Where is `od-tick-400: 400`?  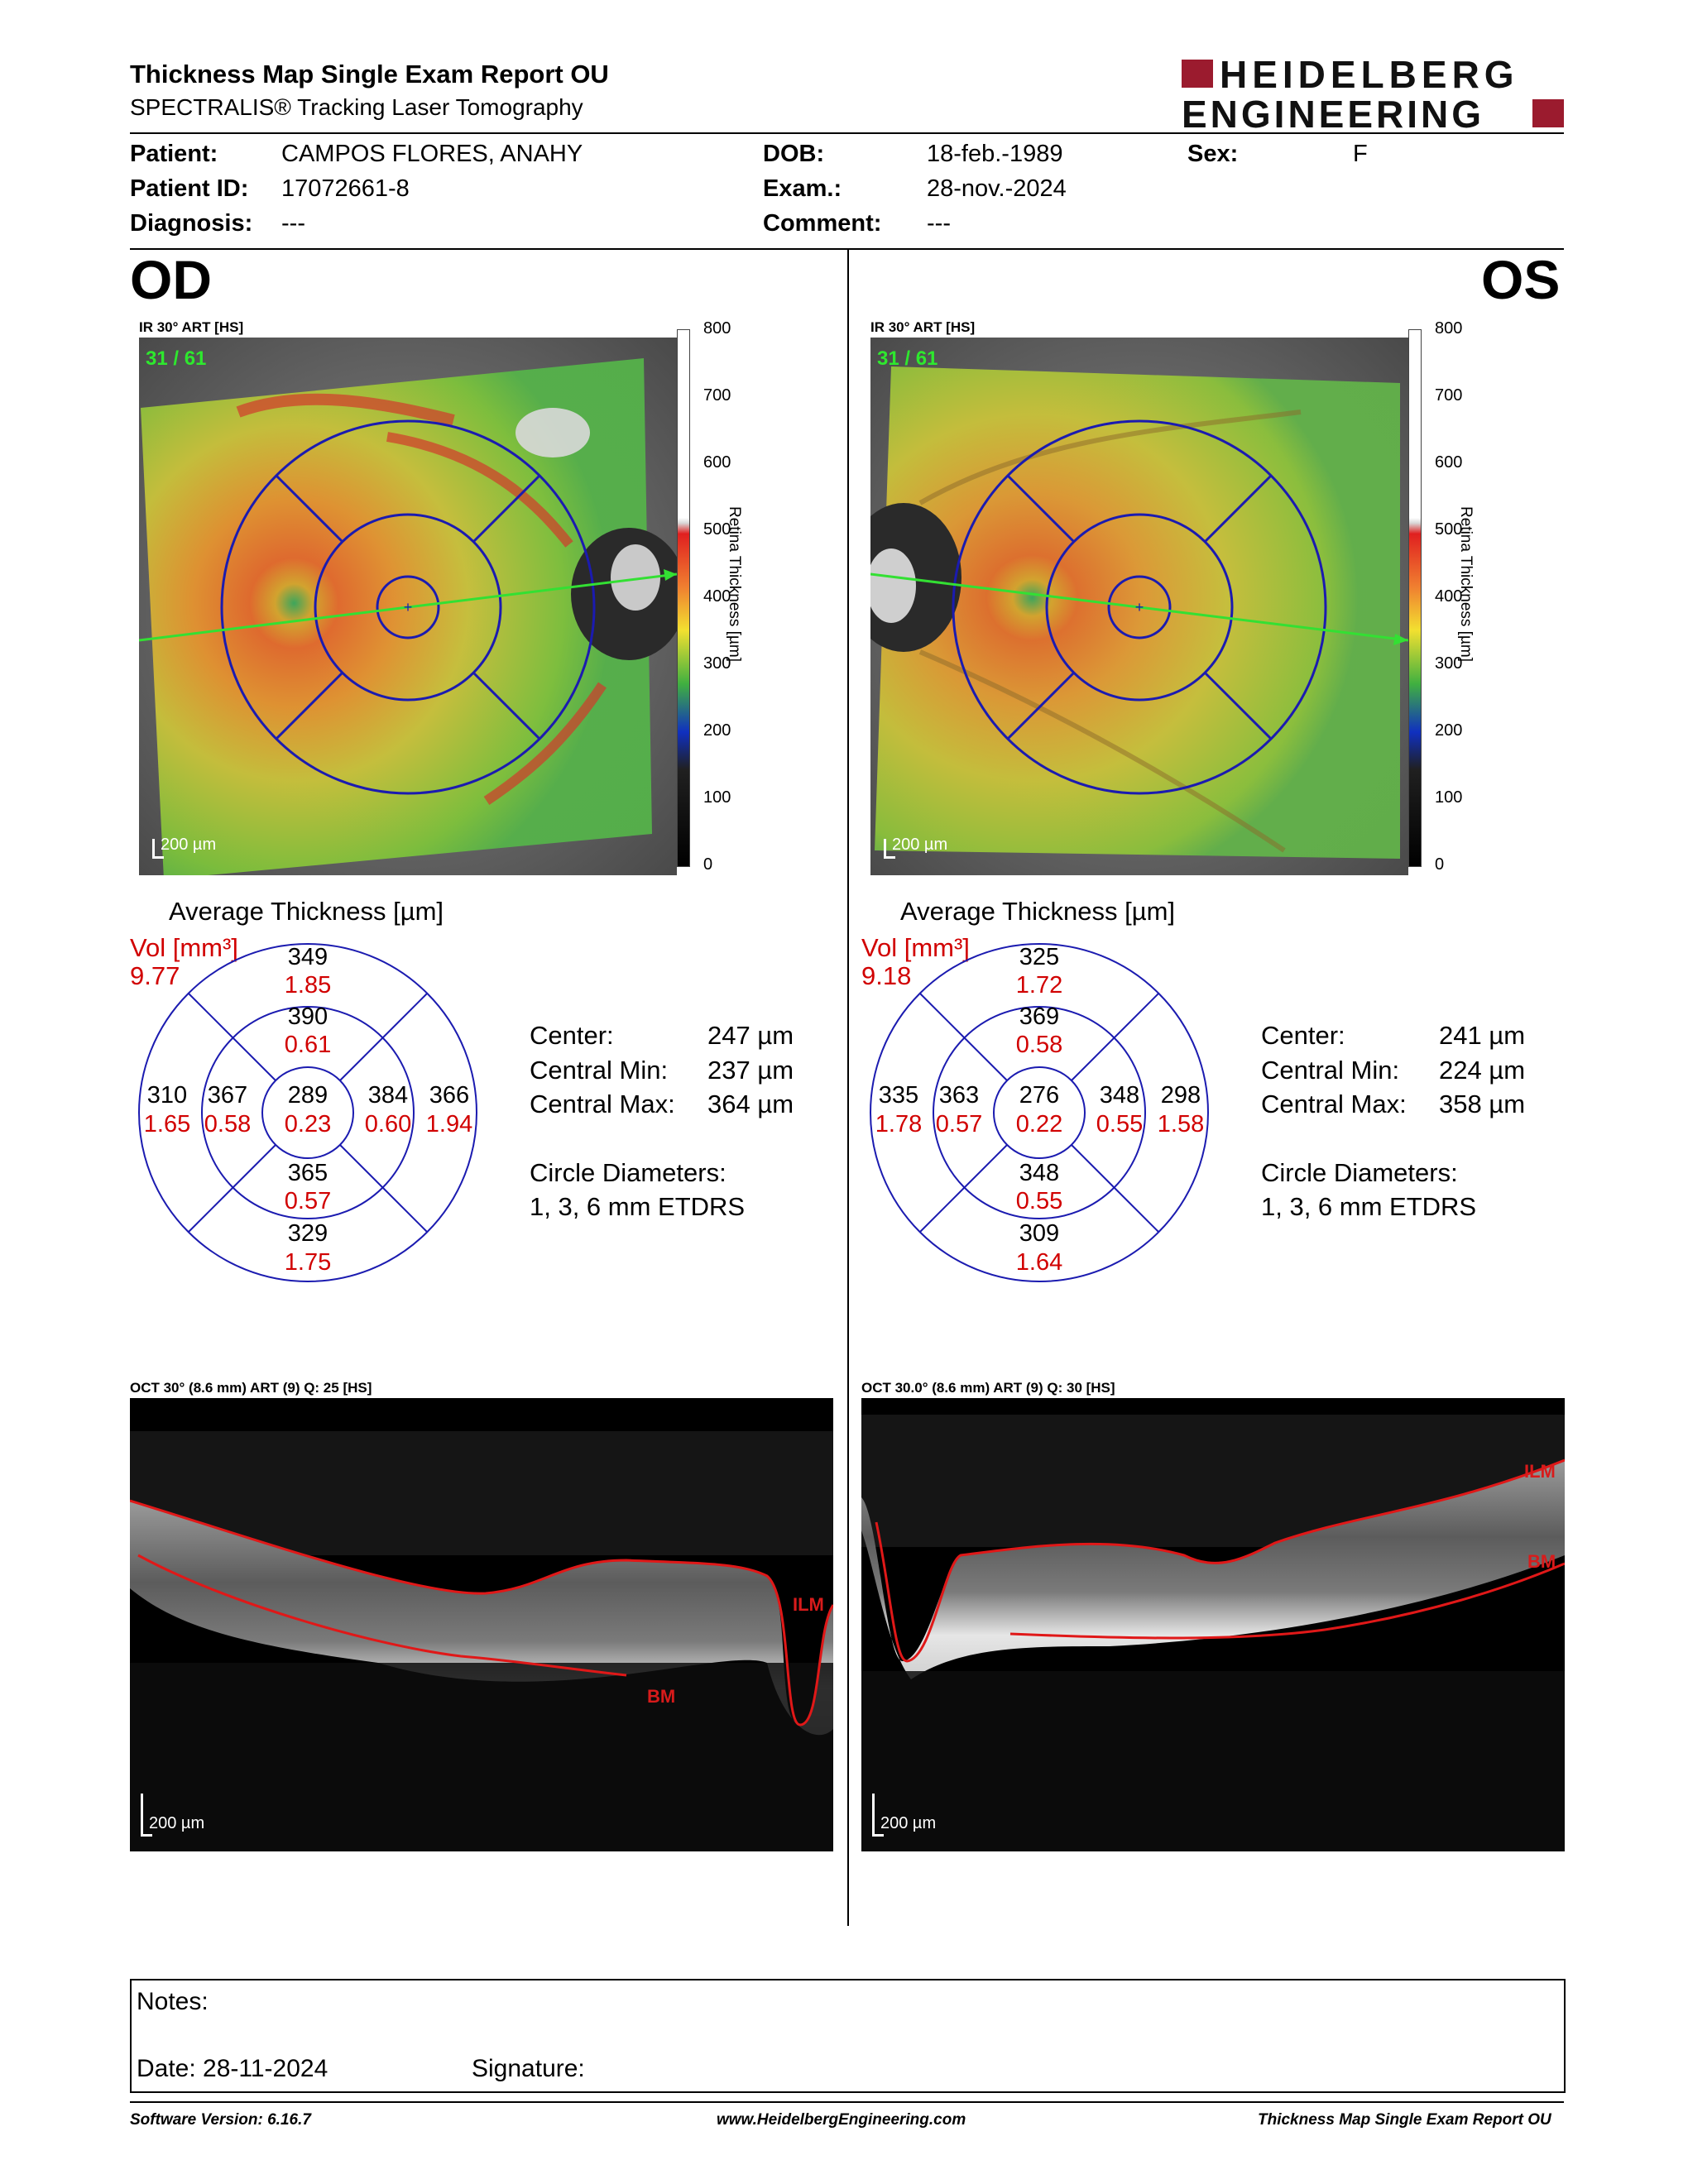
od-tick-400: 400 is located at coordinates (717, 596).